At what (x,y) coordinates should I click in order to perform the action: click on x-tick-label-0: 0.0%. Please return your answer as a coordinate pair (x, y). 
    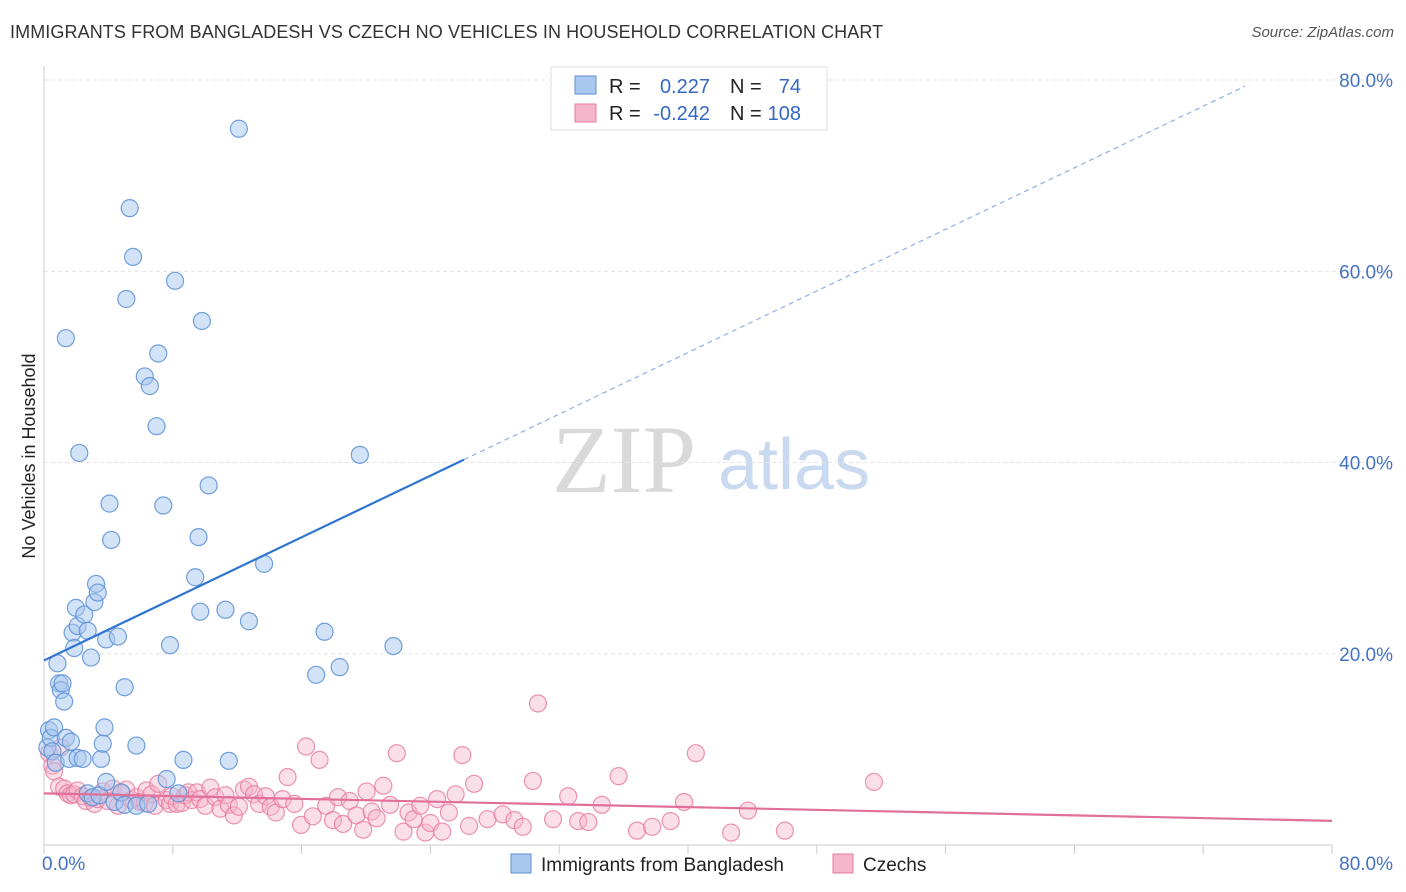
    Looking at the image, I should click on (63, 864).